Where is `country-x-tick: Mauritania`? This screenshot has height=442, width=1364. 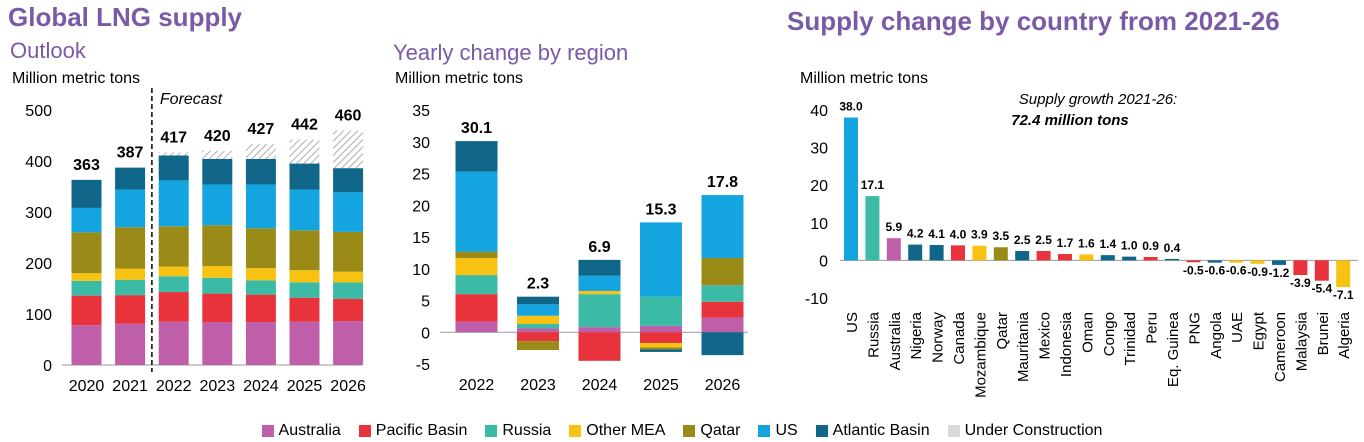
country-x-tick: Mauritania is located at coordinates (1023, 346).